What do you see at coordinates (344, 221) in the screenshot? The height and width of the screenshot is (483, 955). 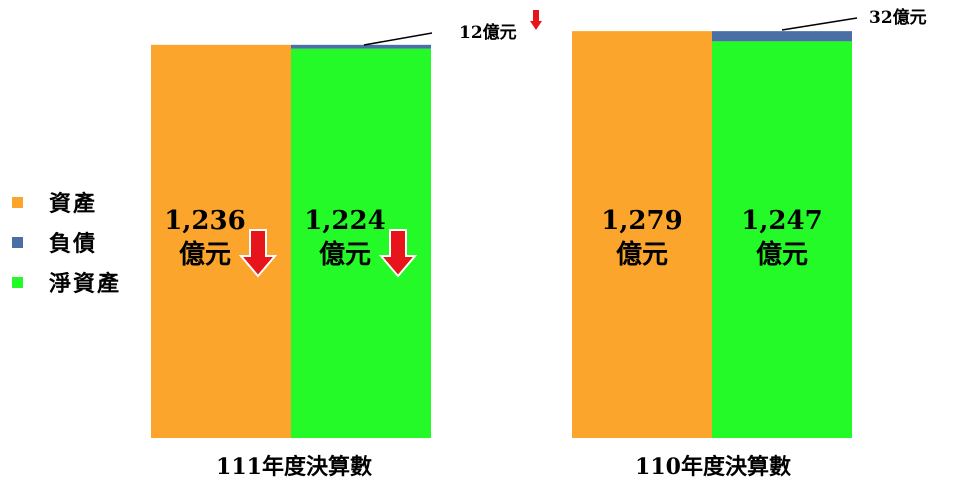 I see `data-label-net-assets-value-111: 1,224` at bounding box center [344, 221].